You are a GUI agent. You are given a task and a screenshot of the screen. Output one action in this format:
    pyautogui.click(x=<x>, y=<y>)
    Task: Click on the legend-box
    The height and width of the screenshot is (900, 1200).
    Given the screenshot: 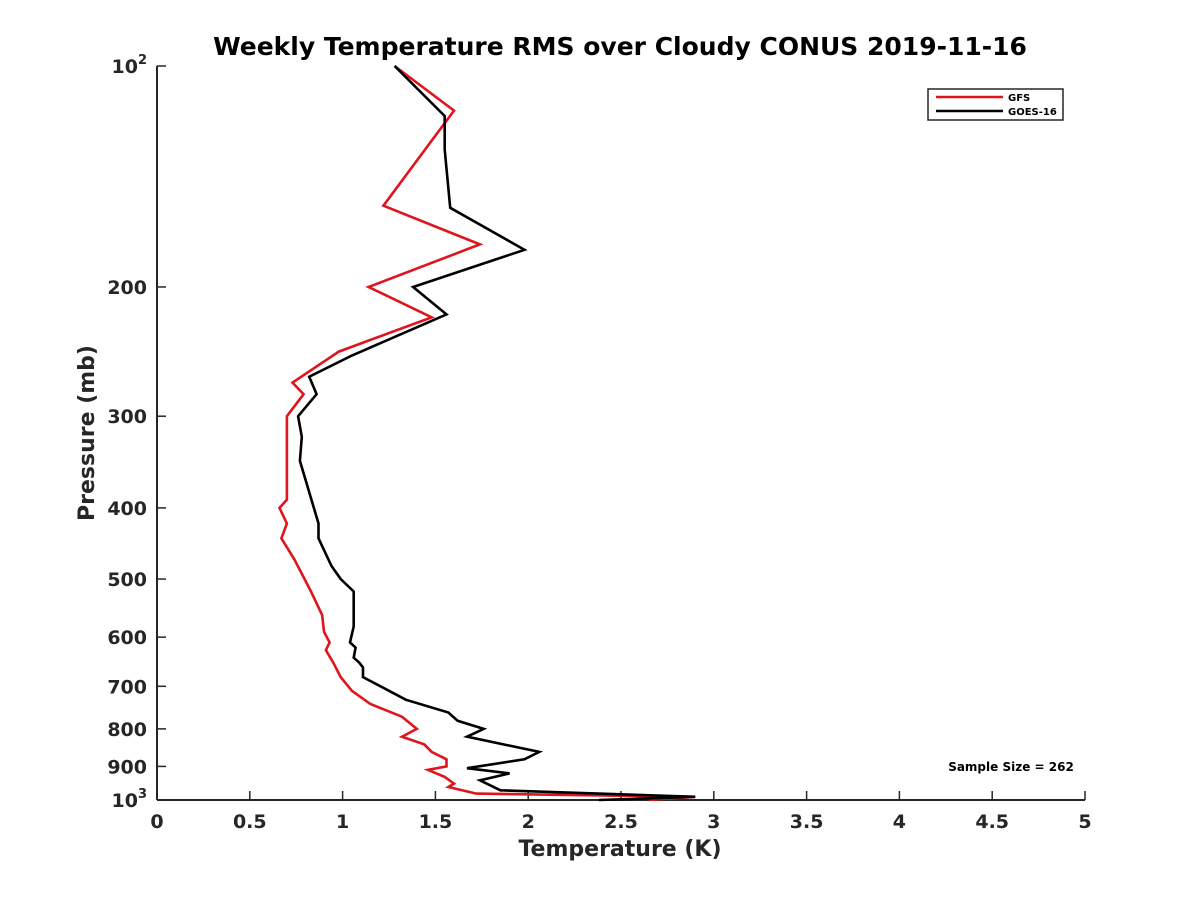 What is the action you would take?
    pyautogui.click(x=995, y=104)
    